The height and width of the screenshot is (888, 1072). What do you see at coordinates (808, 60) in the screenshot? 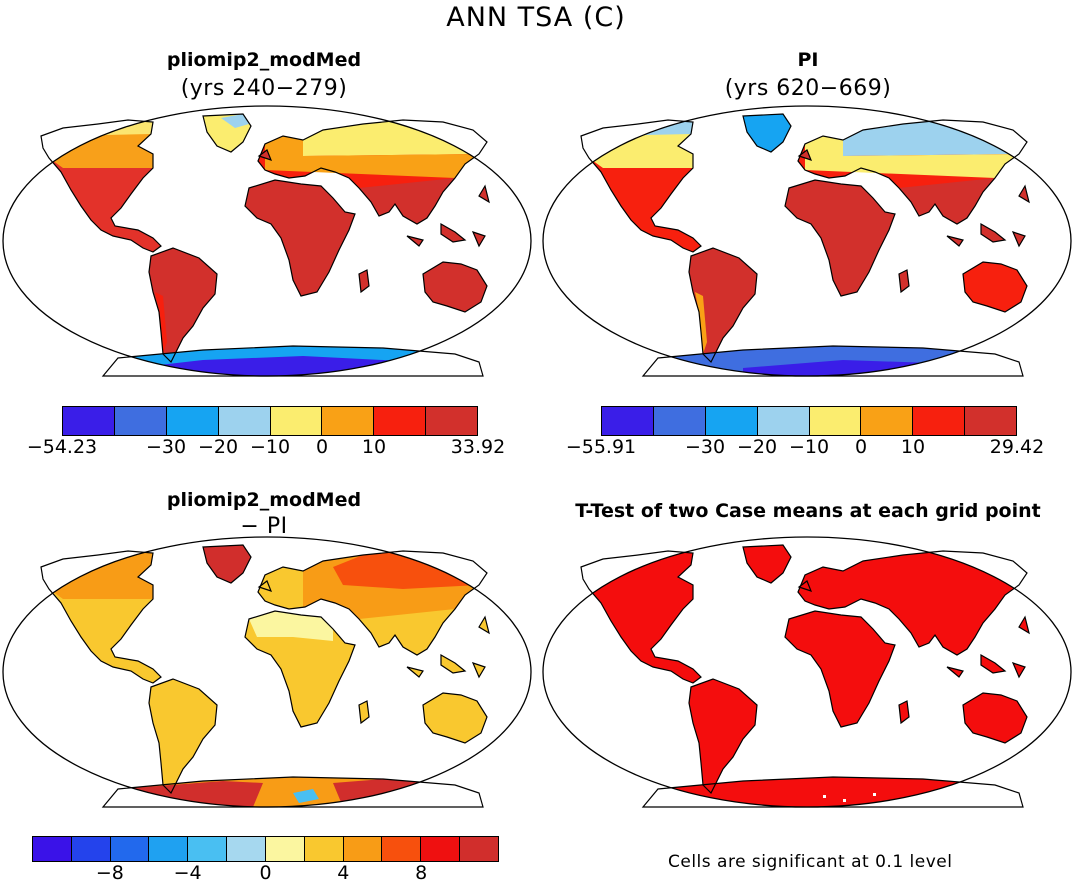
I see `panel-2-title: PI` at bounding box center [808, 60].